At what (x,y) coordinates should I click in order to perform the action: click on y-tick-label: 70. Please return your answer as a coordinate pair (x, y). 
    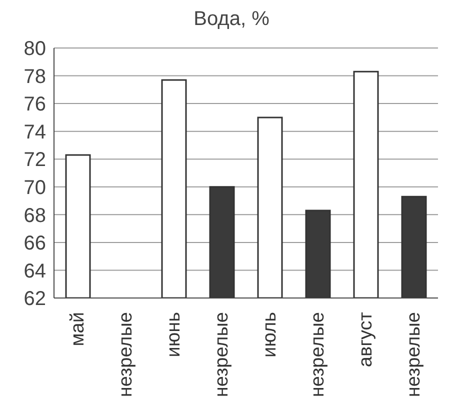
    Looking at the image, I should click on (35, 187).